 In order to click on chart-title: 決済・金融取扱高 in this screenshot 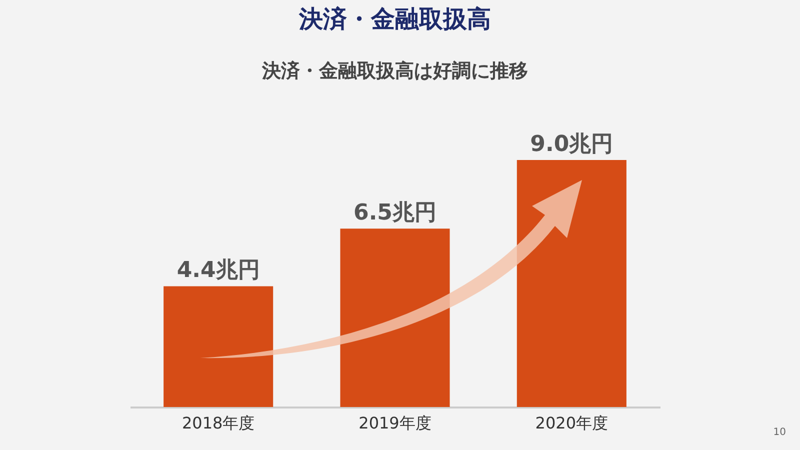, I will do `click(394, 19)`.